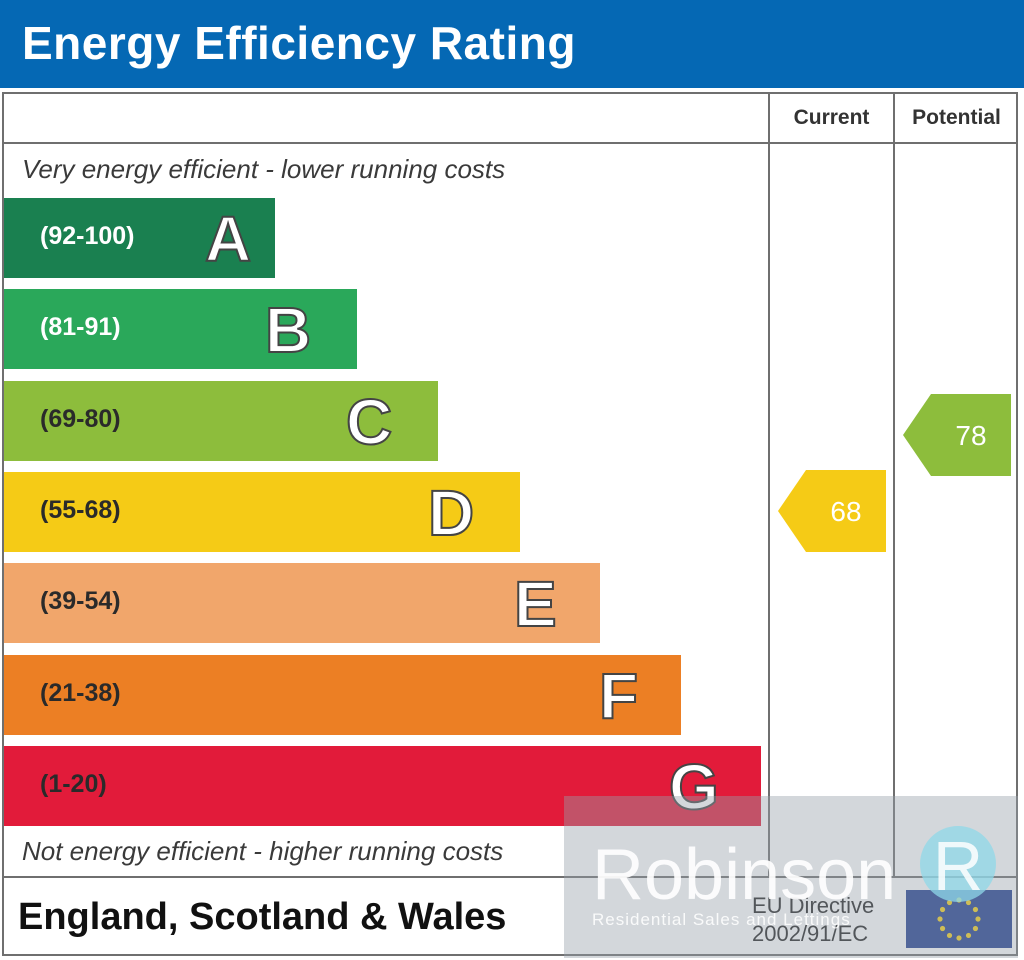  I want to click on potential-rating-marker: 78, so click(957, 435).